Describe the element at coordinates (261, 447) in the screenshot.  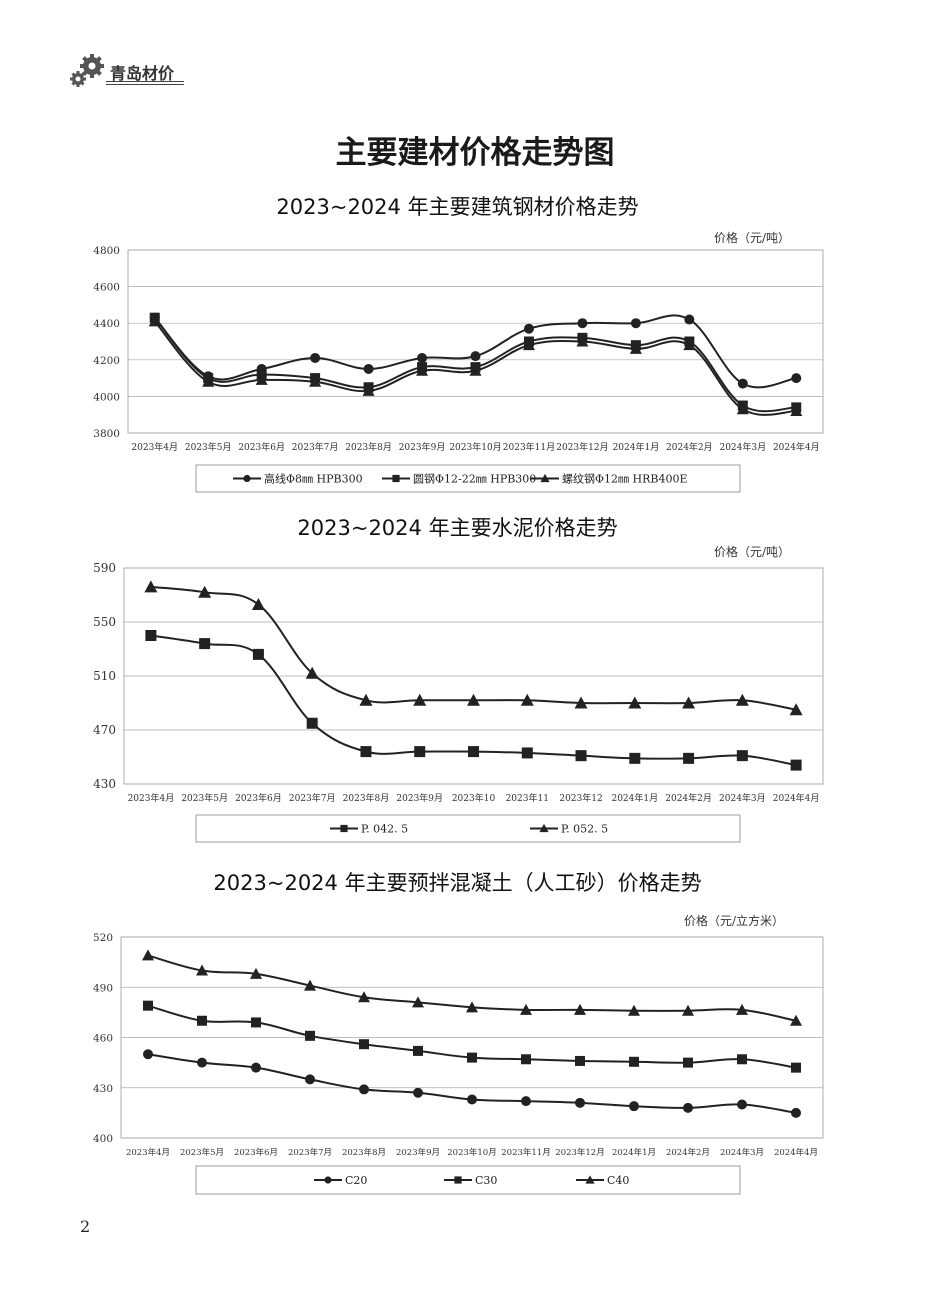
I see `x-tick-label: 2023年6月` at that location.